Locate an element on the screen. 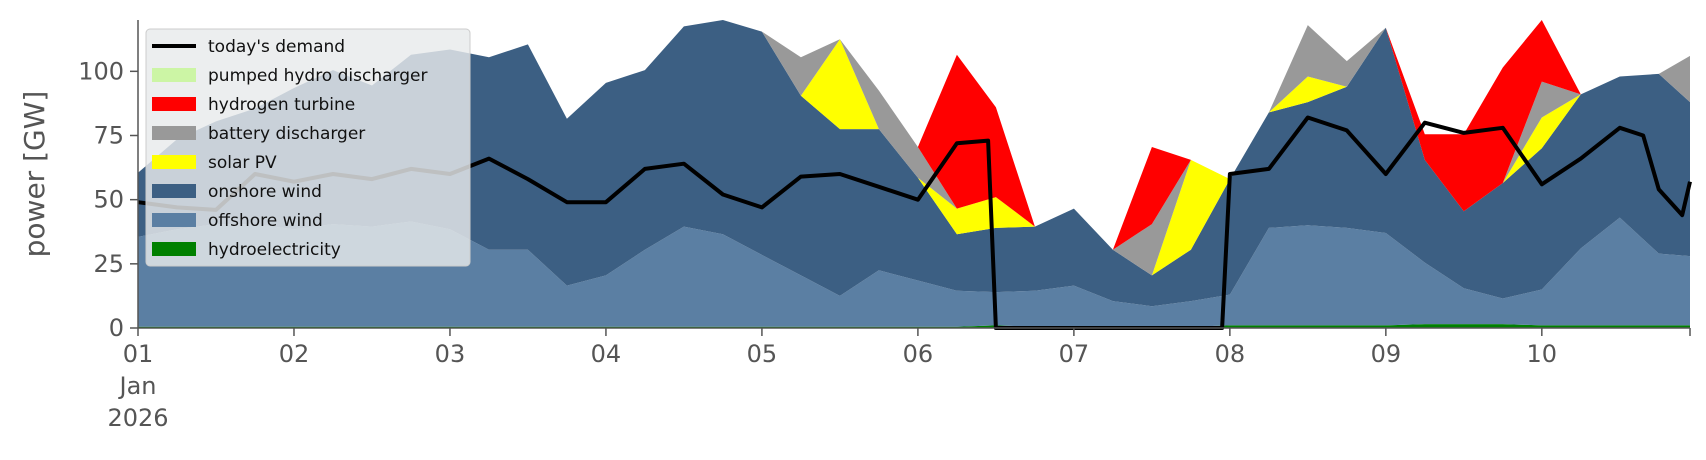  legend-label-pumped-hydro-discharger: pumped hydro discharger is located at coordinates (317, 76).